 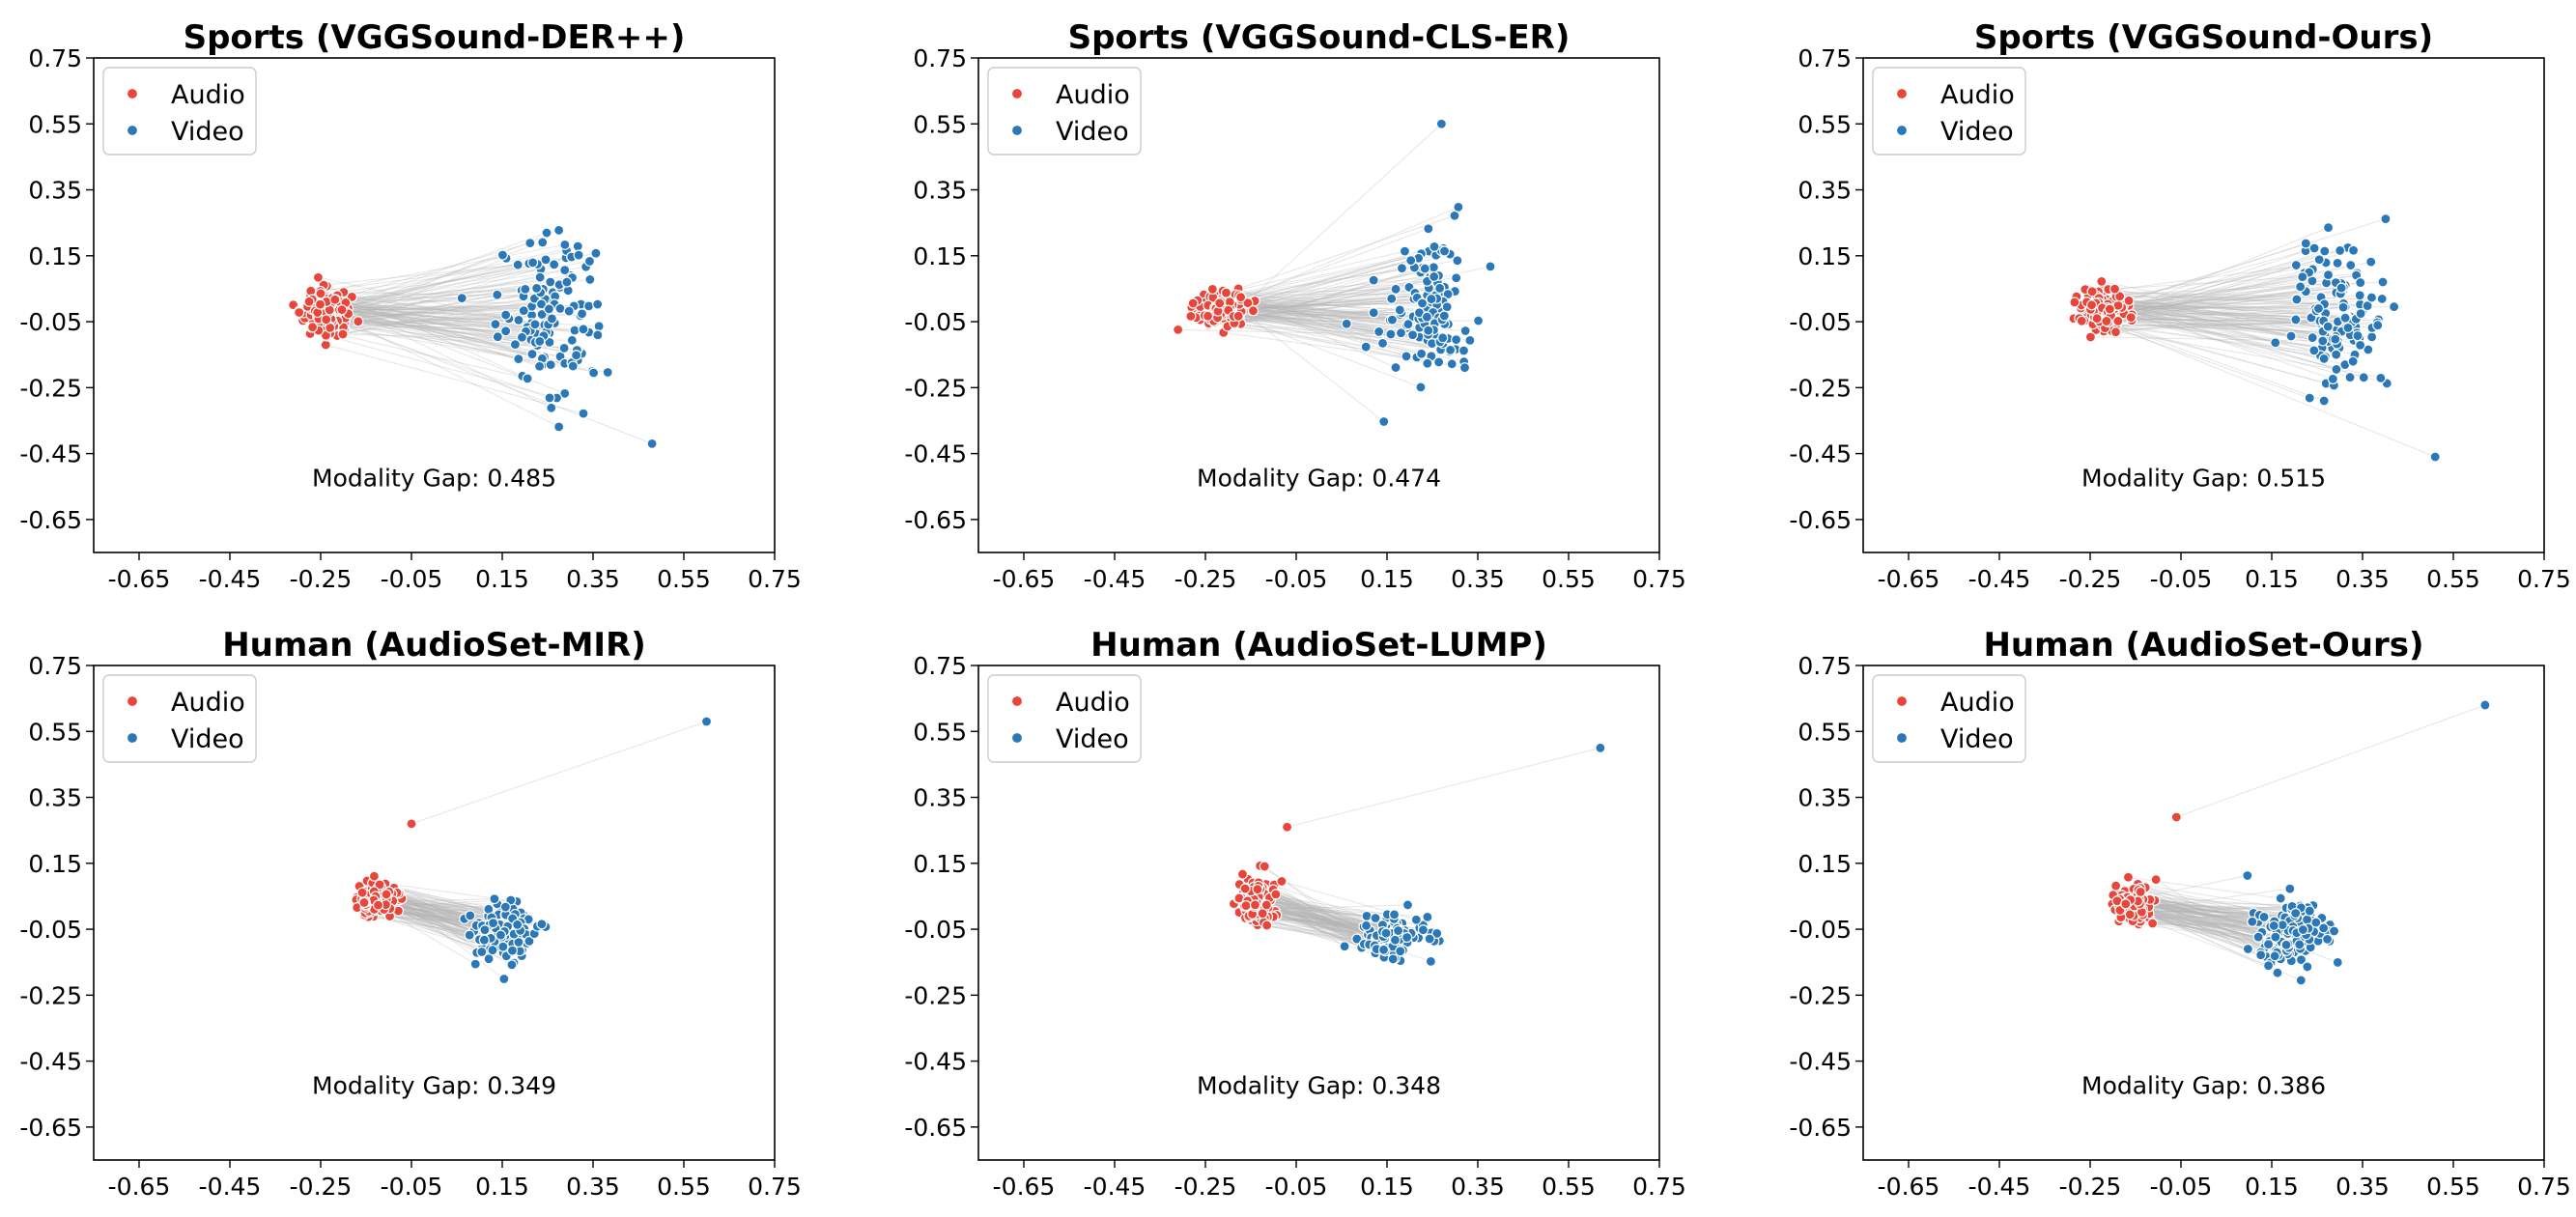 What do you see at coordinates (1659, 579) in the screenshot?
I see `x-tick-label: 0.75` at bounding box center [1659, 579].